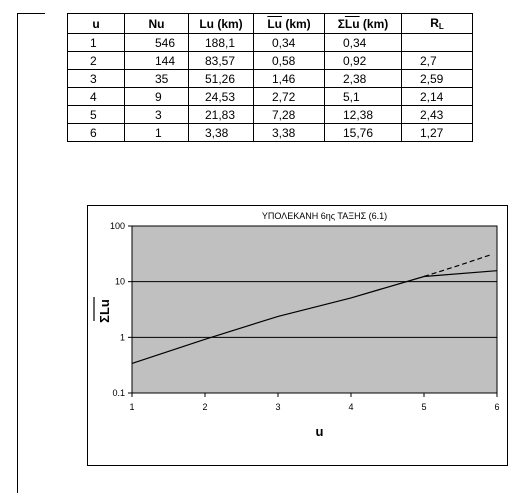 Image resolution: width=514 pixels, height=493 pixels. Describe the element at coordinates (423, 407) in the screenshot. I see `x-tick-label: 5` at that location.